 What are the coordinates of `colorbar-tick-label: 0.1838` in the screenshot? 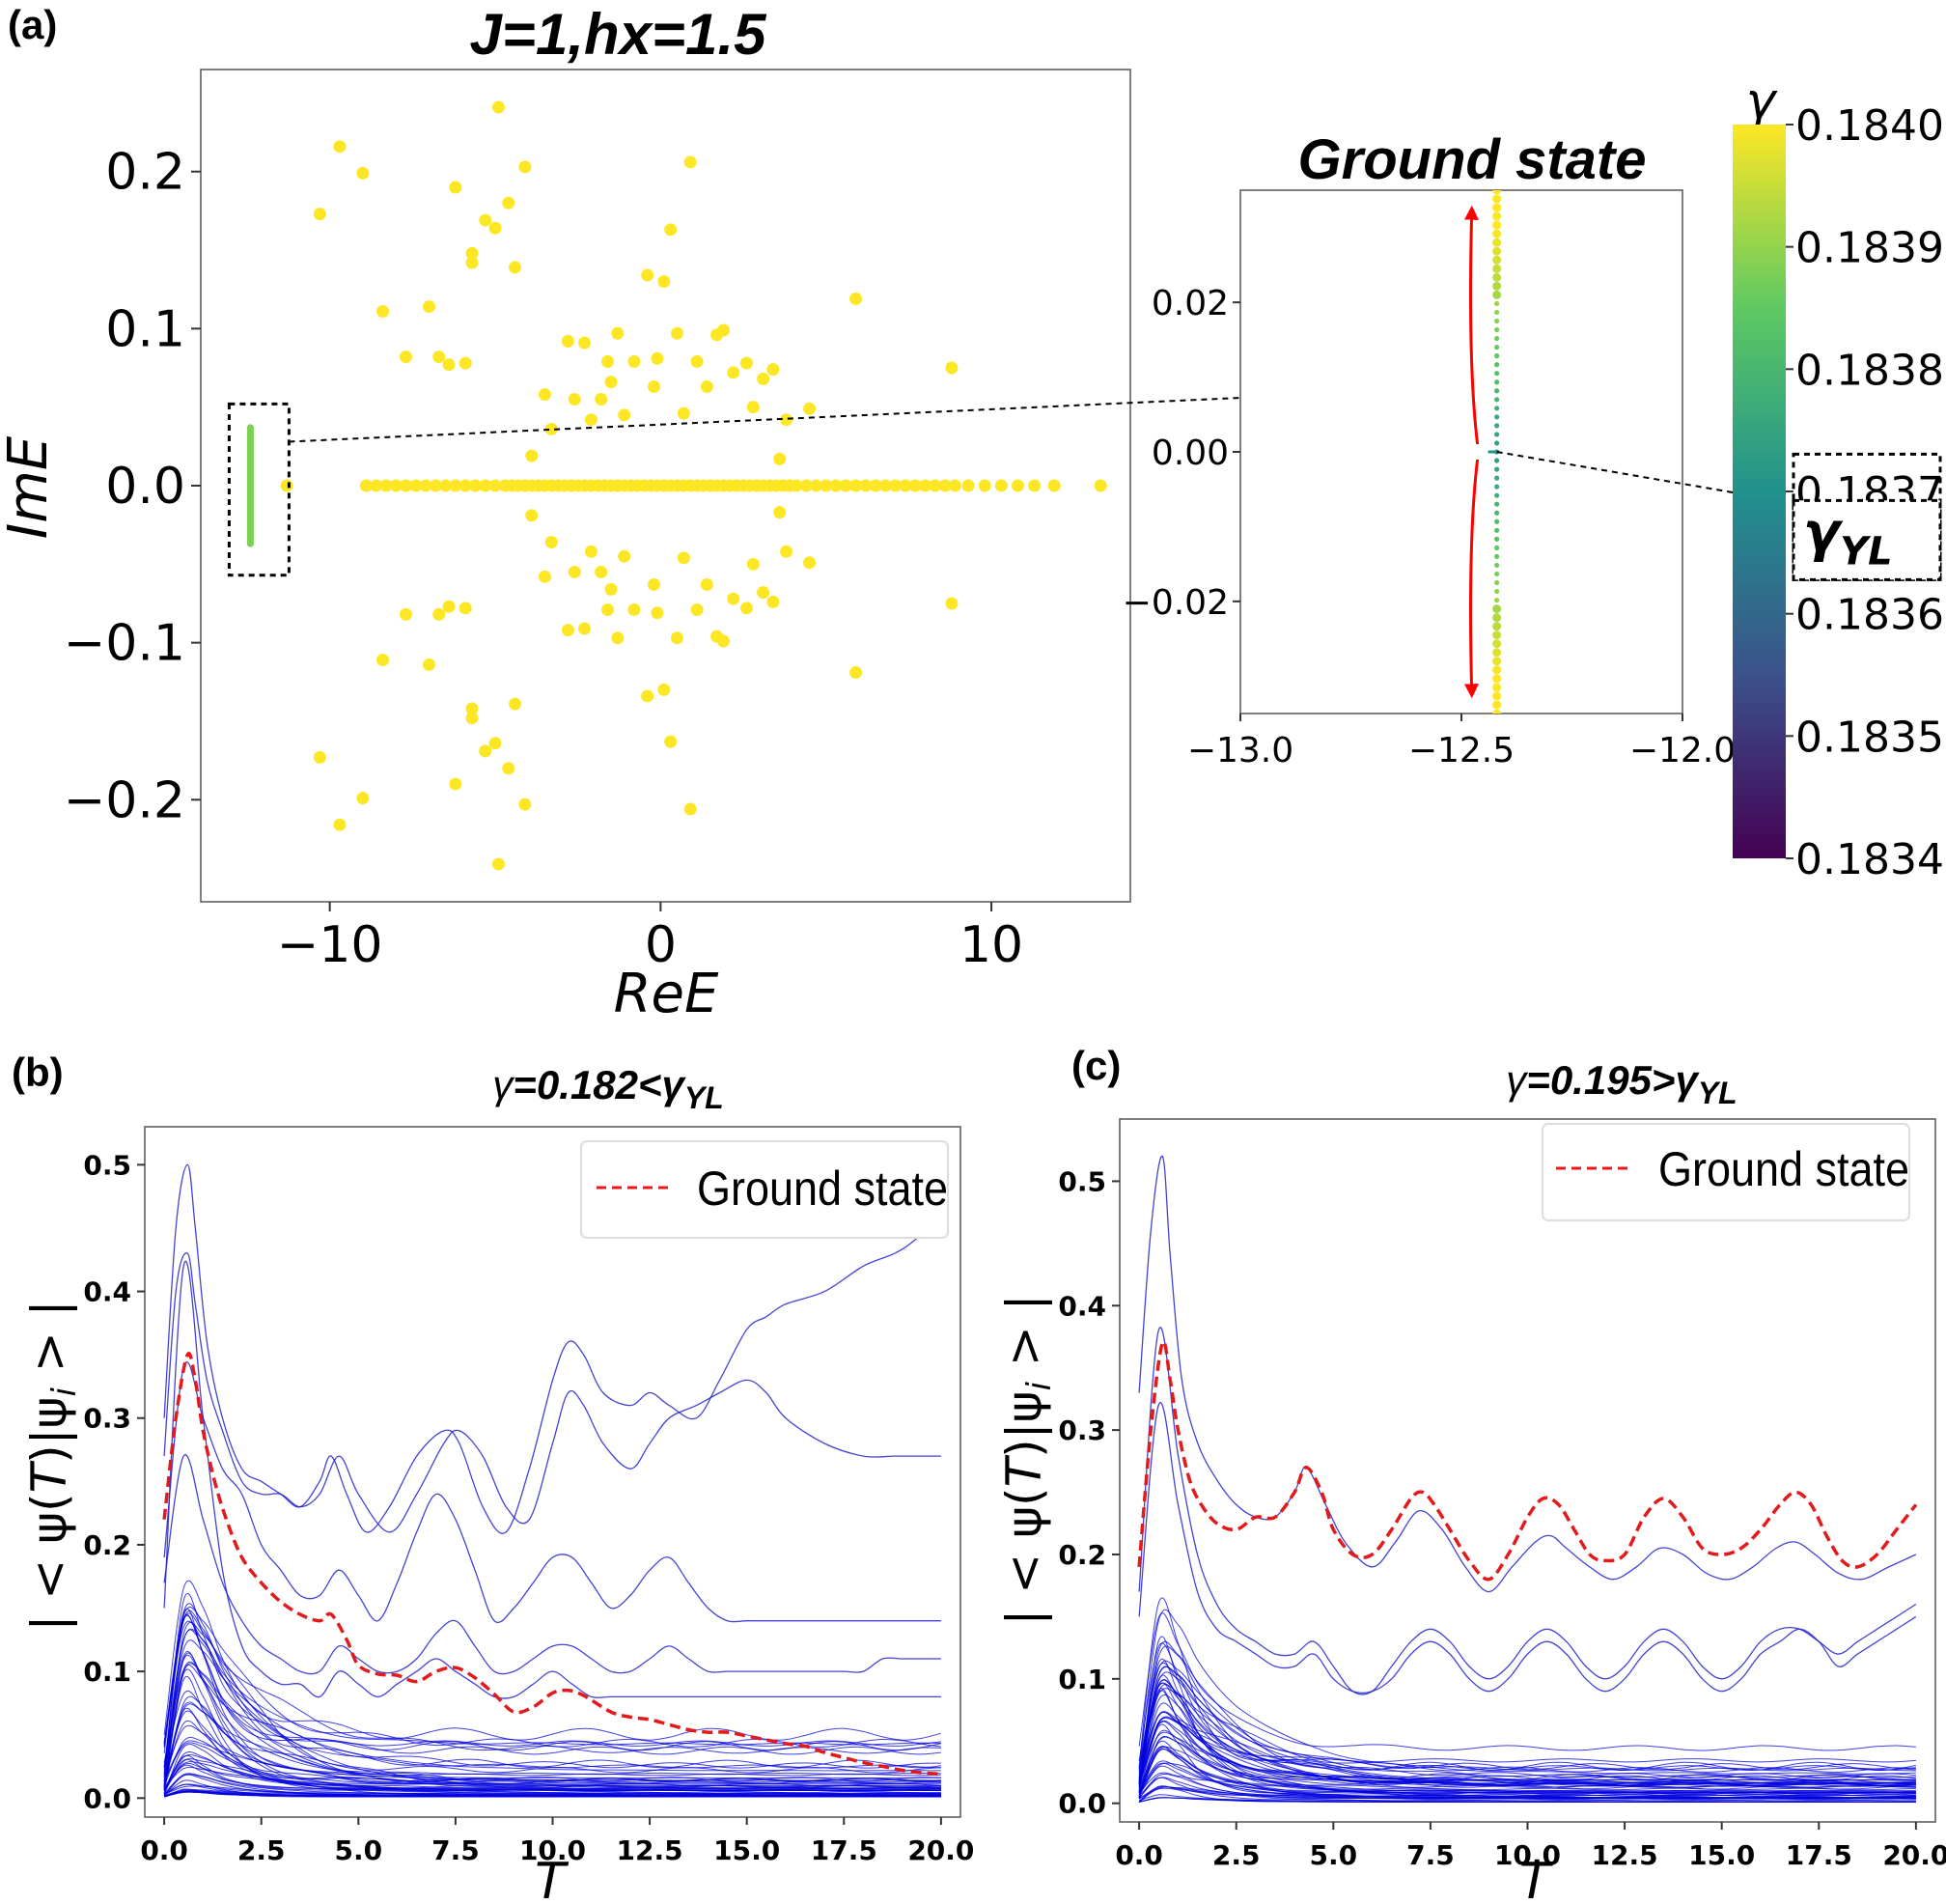 It's located at (1869, 371).